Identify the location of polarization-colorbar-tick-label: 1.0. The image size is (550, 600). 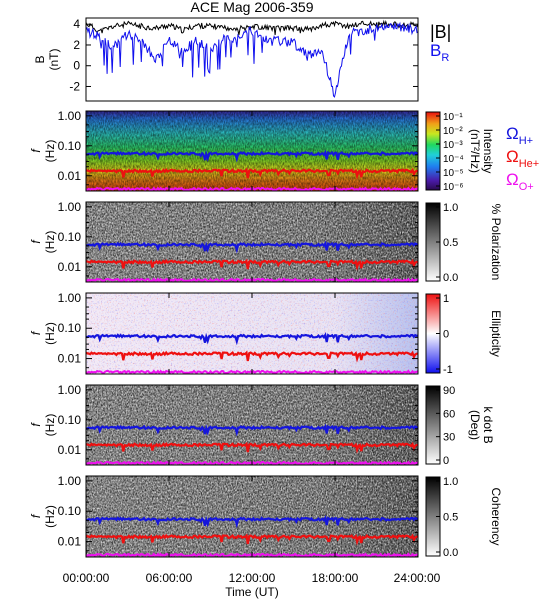
(450, 208).